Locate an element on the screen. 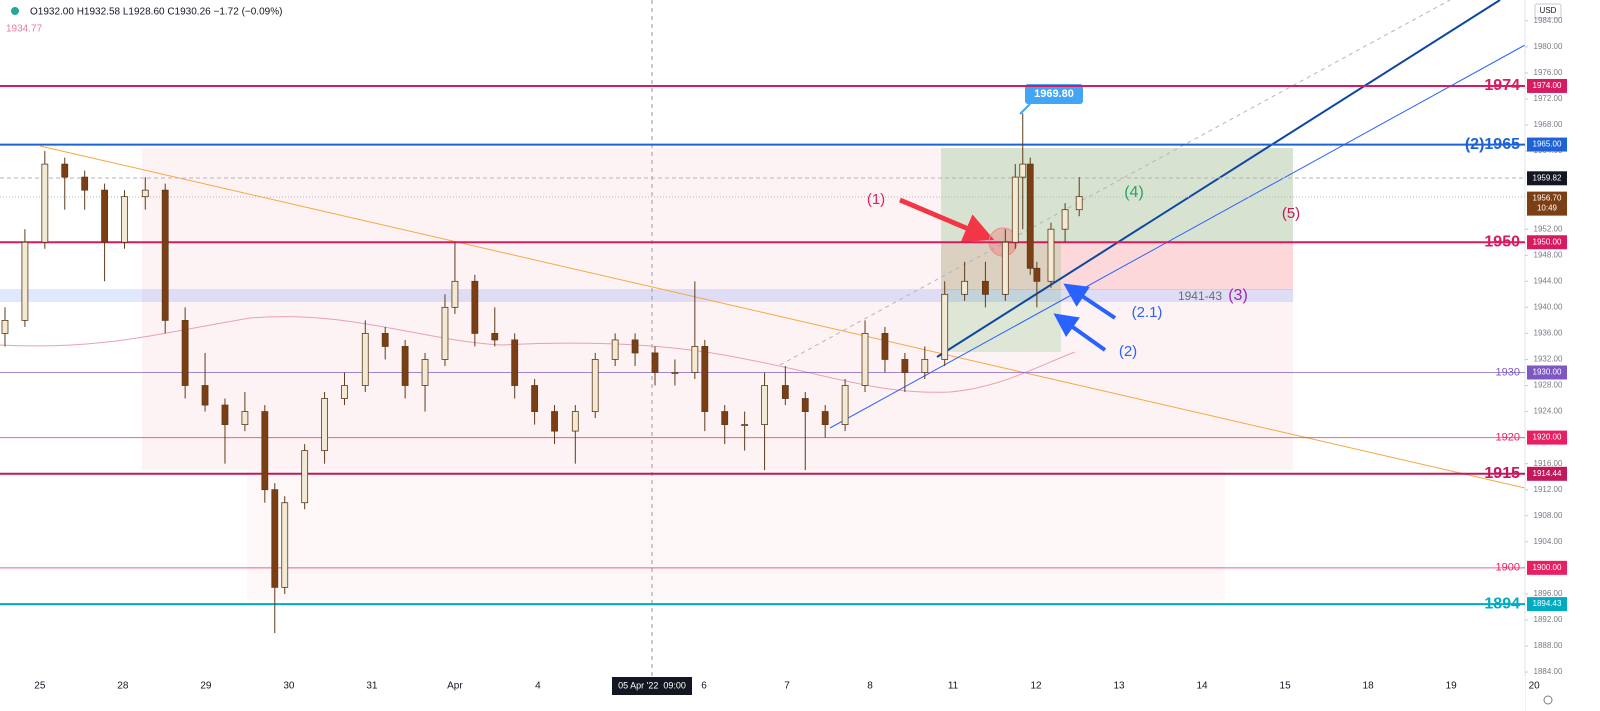 This screenshot has height=711, width=1600. x-tick-label: 8 is located at coordinates (870, 686).